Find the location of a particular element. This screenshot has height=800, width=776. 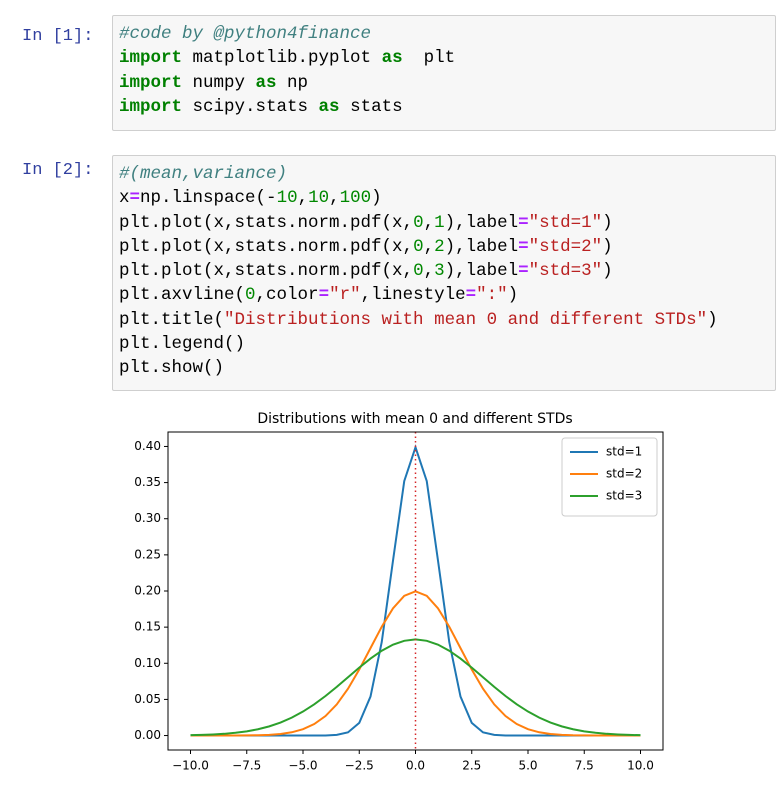

y-tick-label: 0.35 is located at coordinates (147, 482).